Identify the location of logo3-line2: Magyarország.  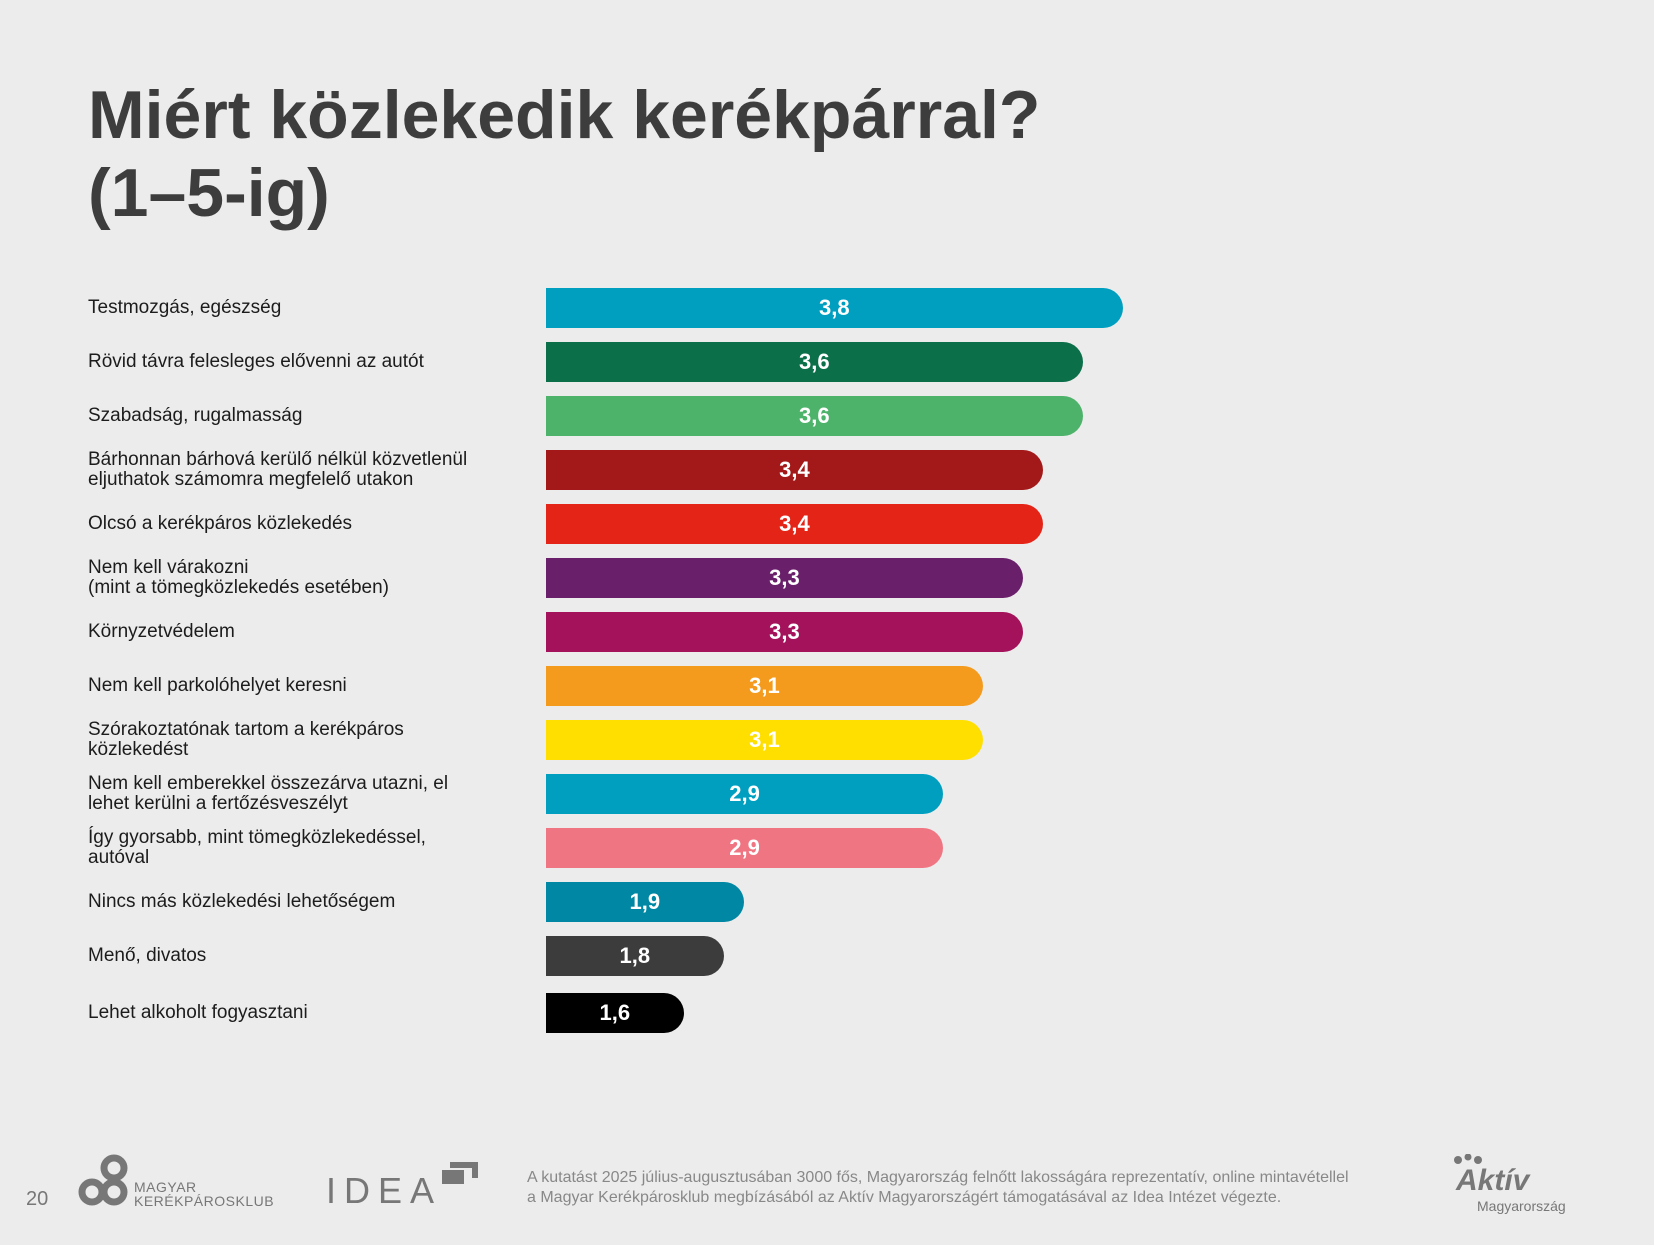
(1521, 1206).